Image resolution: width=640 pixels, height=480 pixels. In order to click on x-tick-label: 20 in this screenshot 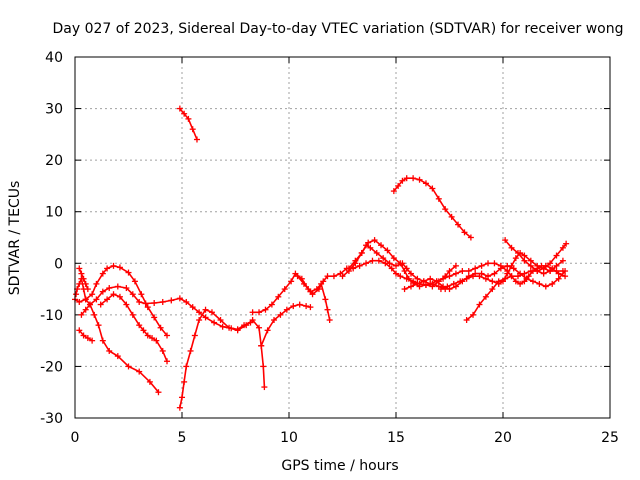, I will do `click(503, 438)`.